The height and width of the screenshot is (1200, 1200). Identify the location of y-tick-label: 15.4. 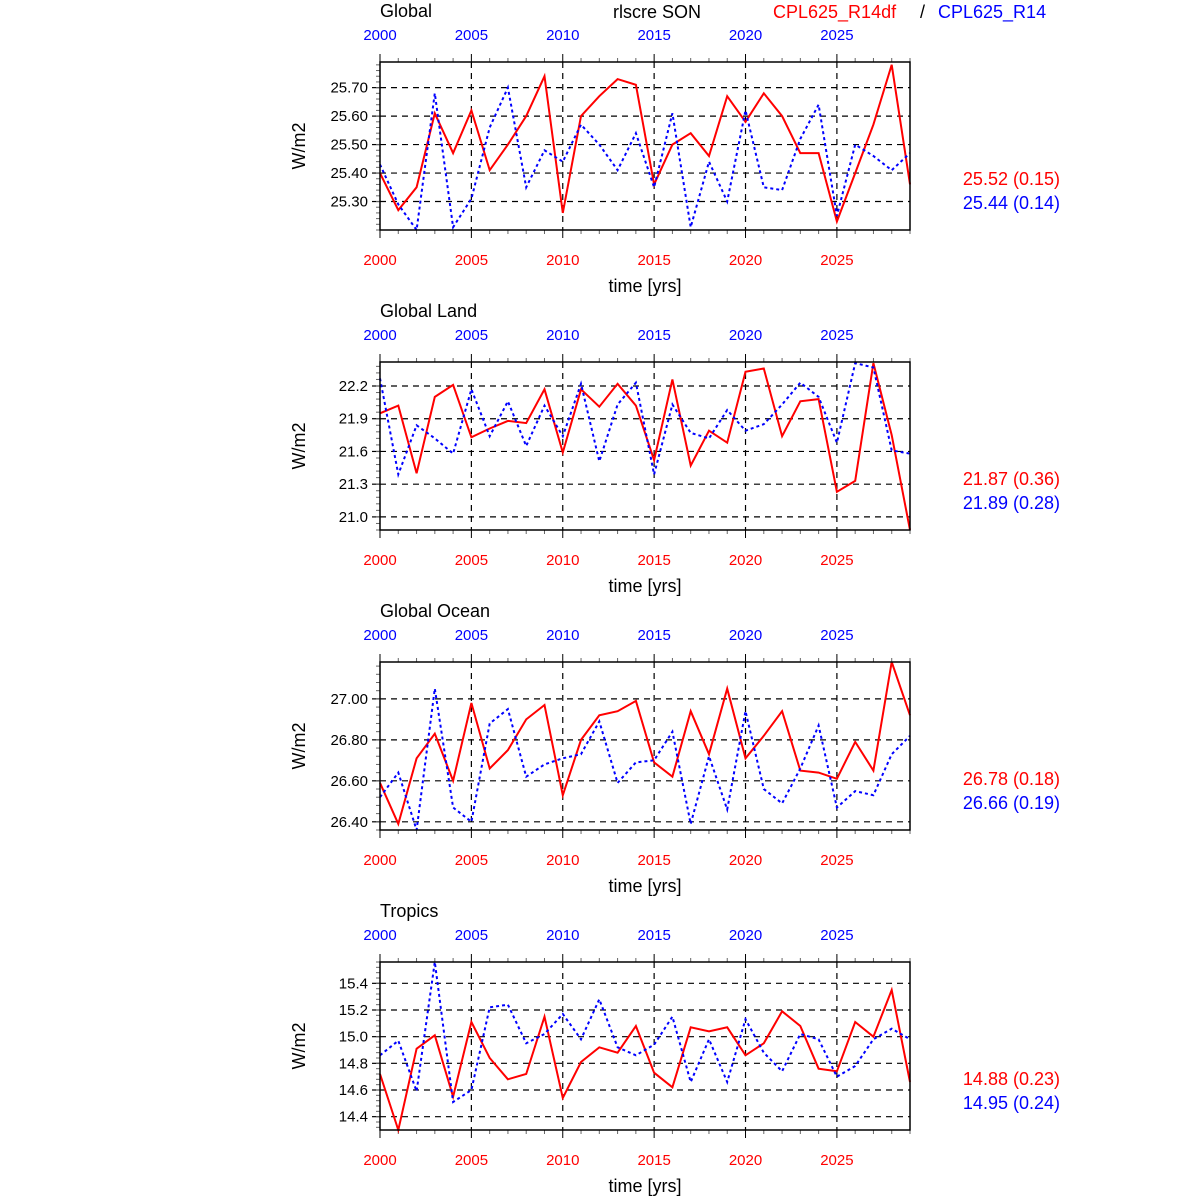
(353, 983).